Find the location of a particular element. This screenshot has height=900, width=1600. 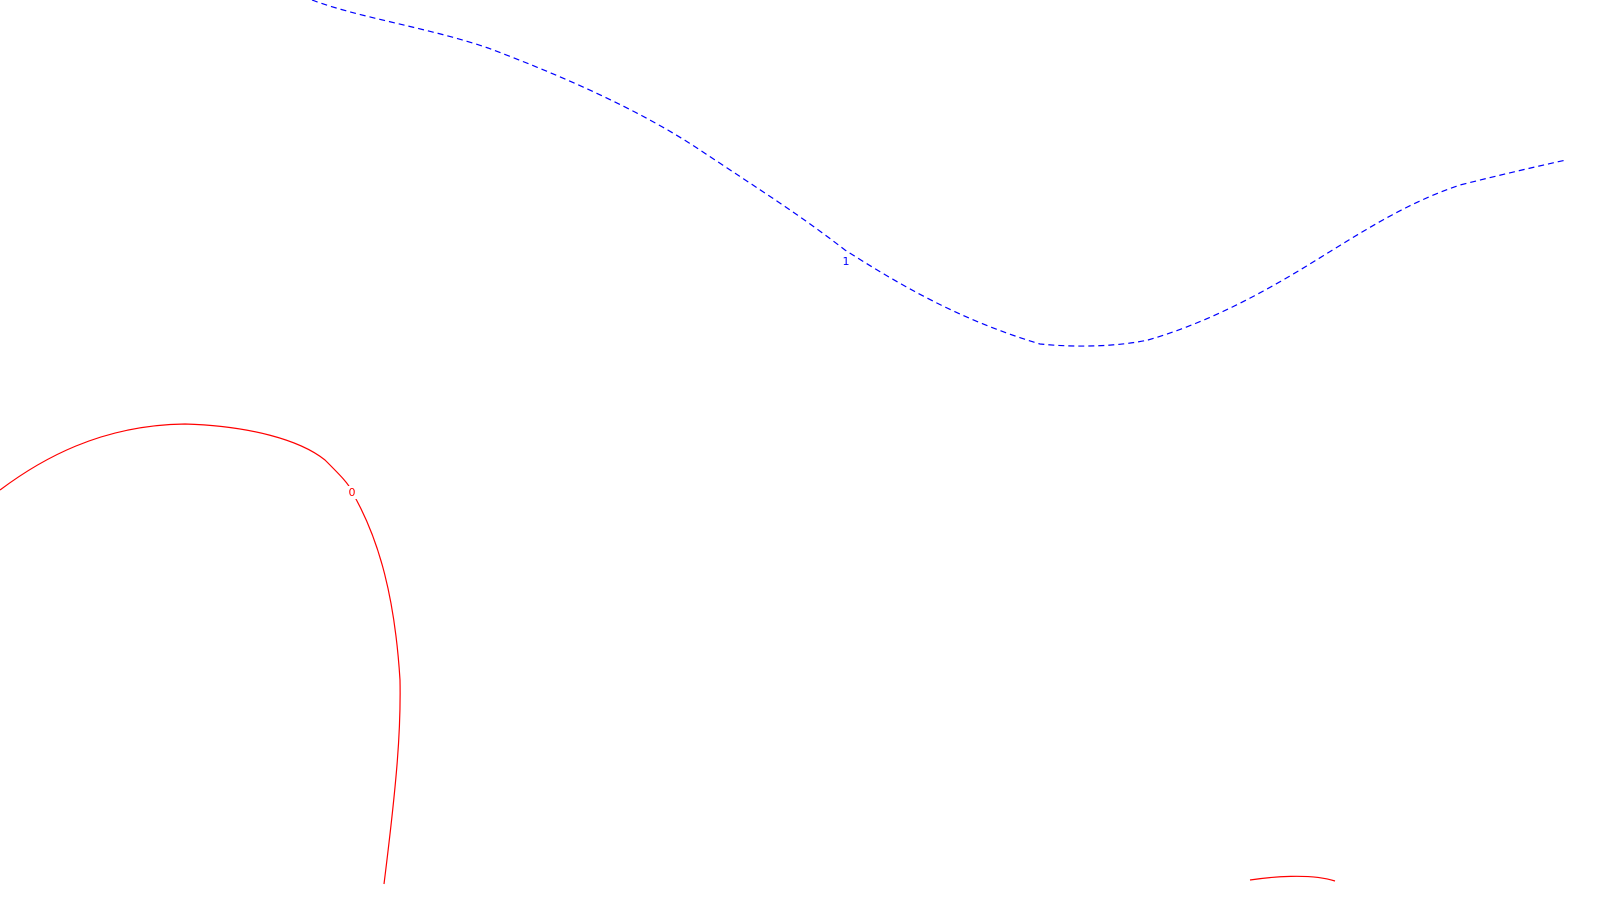

contour-level-0-label-halo is located at coordinates (352, 492).